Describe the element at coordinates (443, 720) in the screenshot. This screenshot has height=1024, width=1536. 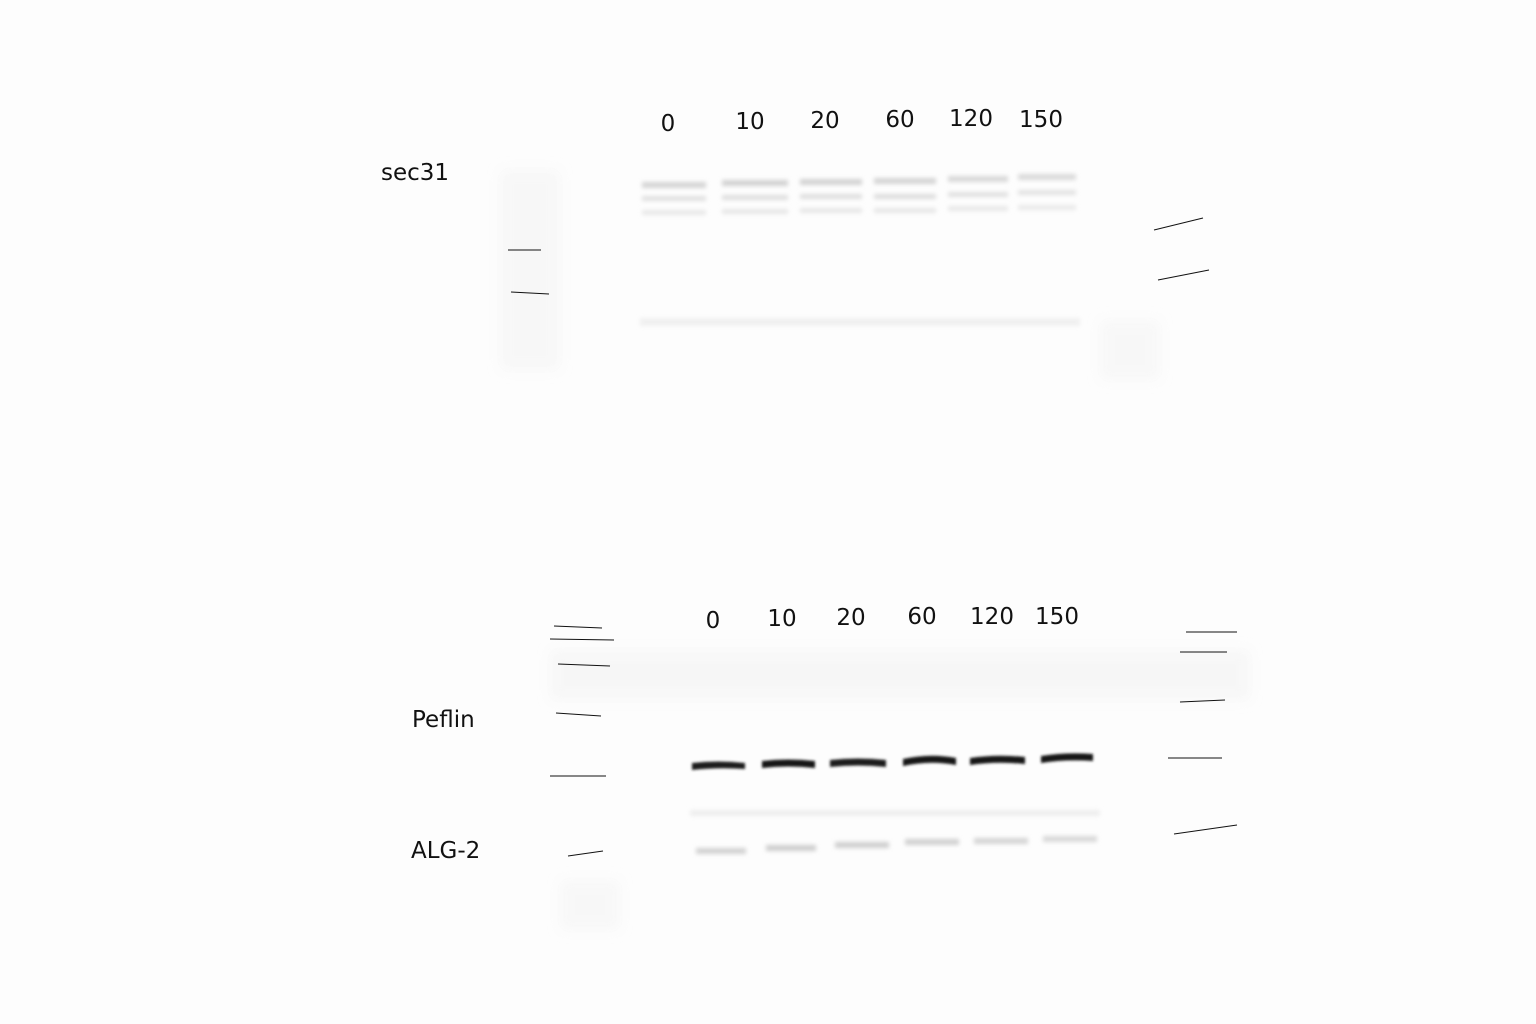
I see `peflin-label: Peflin` at that location.